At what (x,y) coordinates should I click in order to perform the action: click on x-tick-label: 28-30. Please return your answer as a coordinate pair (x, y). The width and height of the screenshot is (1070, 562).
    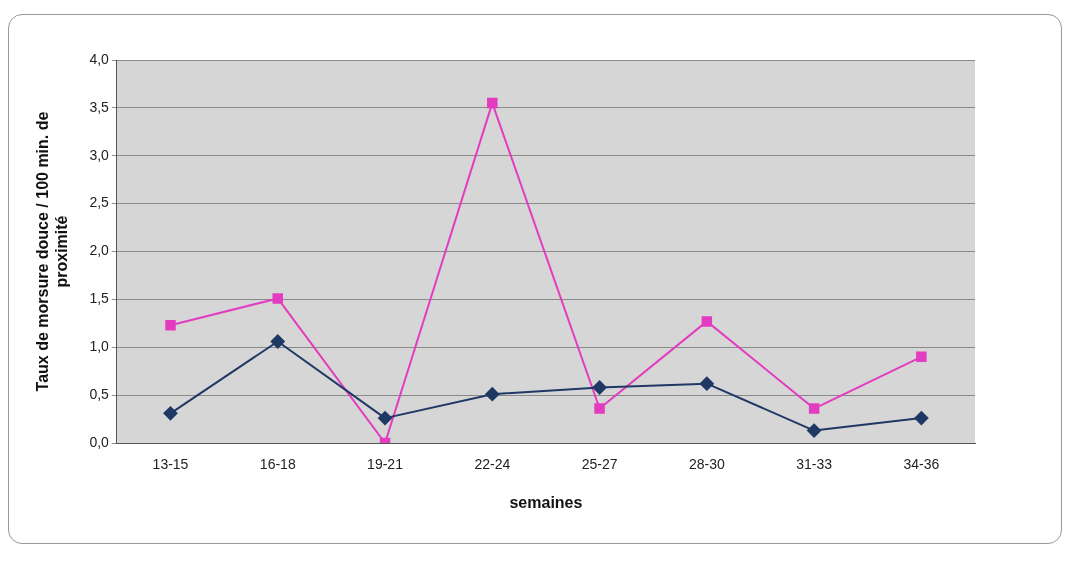
    Looking at the image, I should click on (706, 464).